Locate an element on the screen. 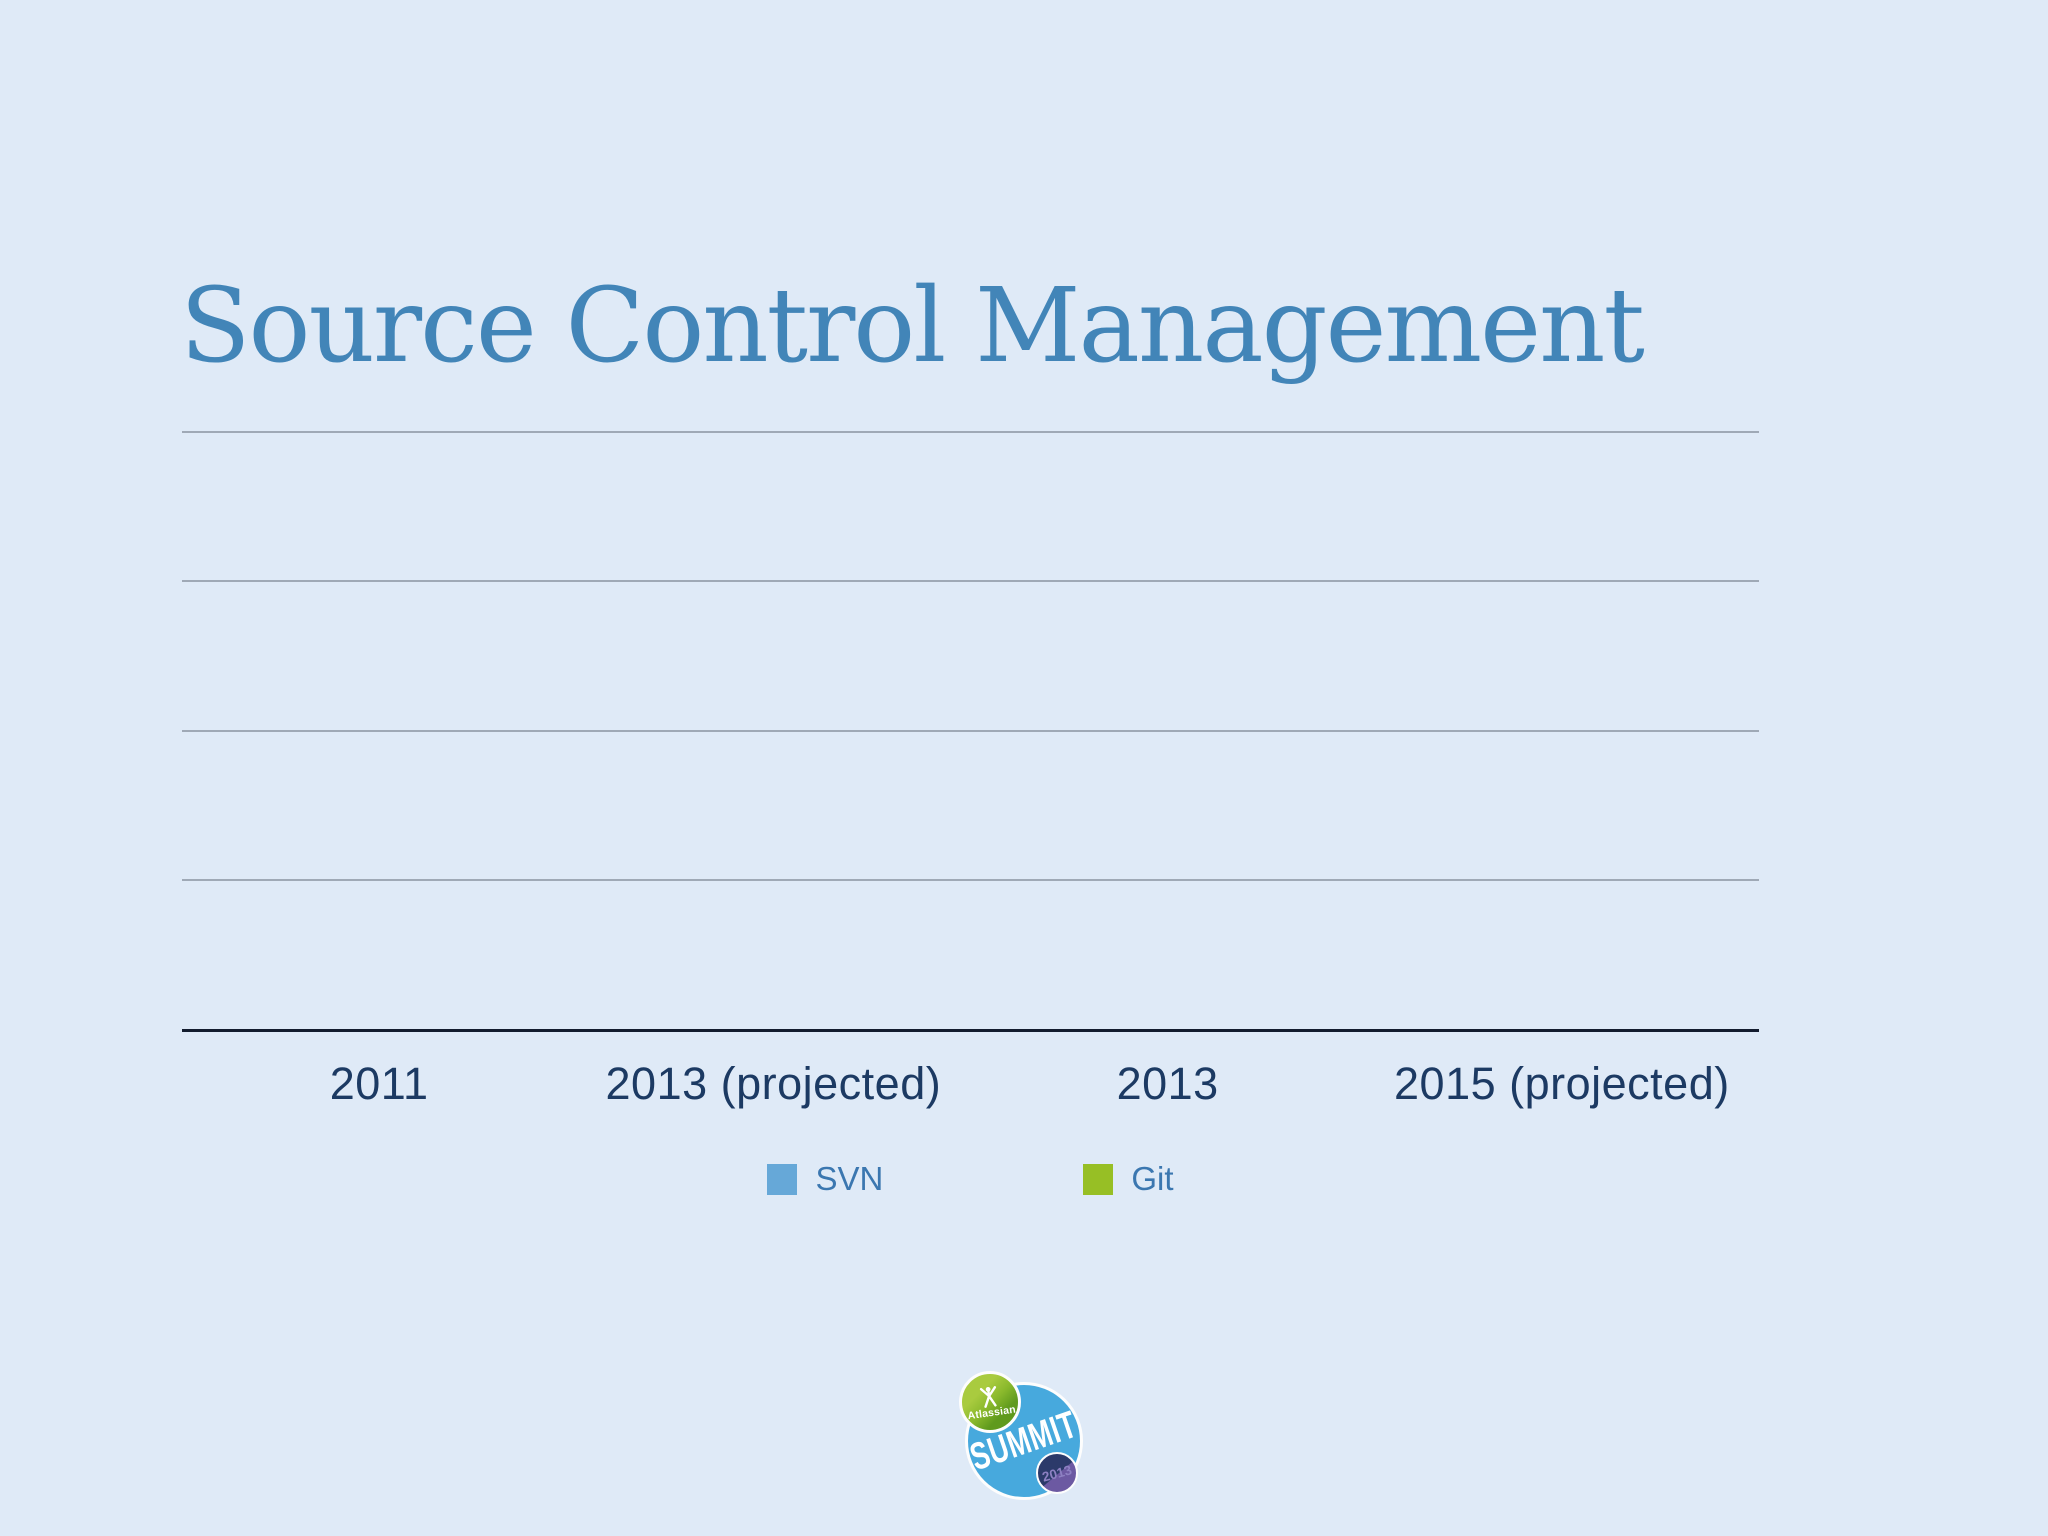 The height and width of the screenshot is (1536, 2048). summit-year-label: 2013 is located at coordinates (1057, 1473).